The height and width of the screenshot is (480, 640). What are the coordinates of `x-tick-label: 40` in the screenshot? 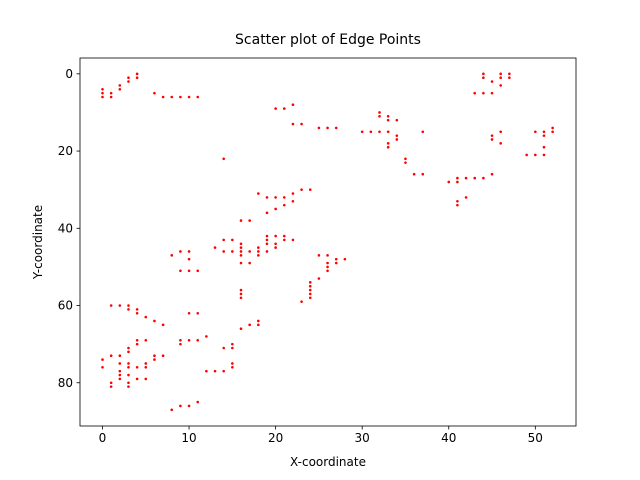 It's located at (448, 438).